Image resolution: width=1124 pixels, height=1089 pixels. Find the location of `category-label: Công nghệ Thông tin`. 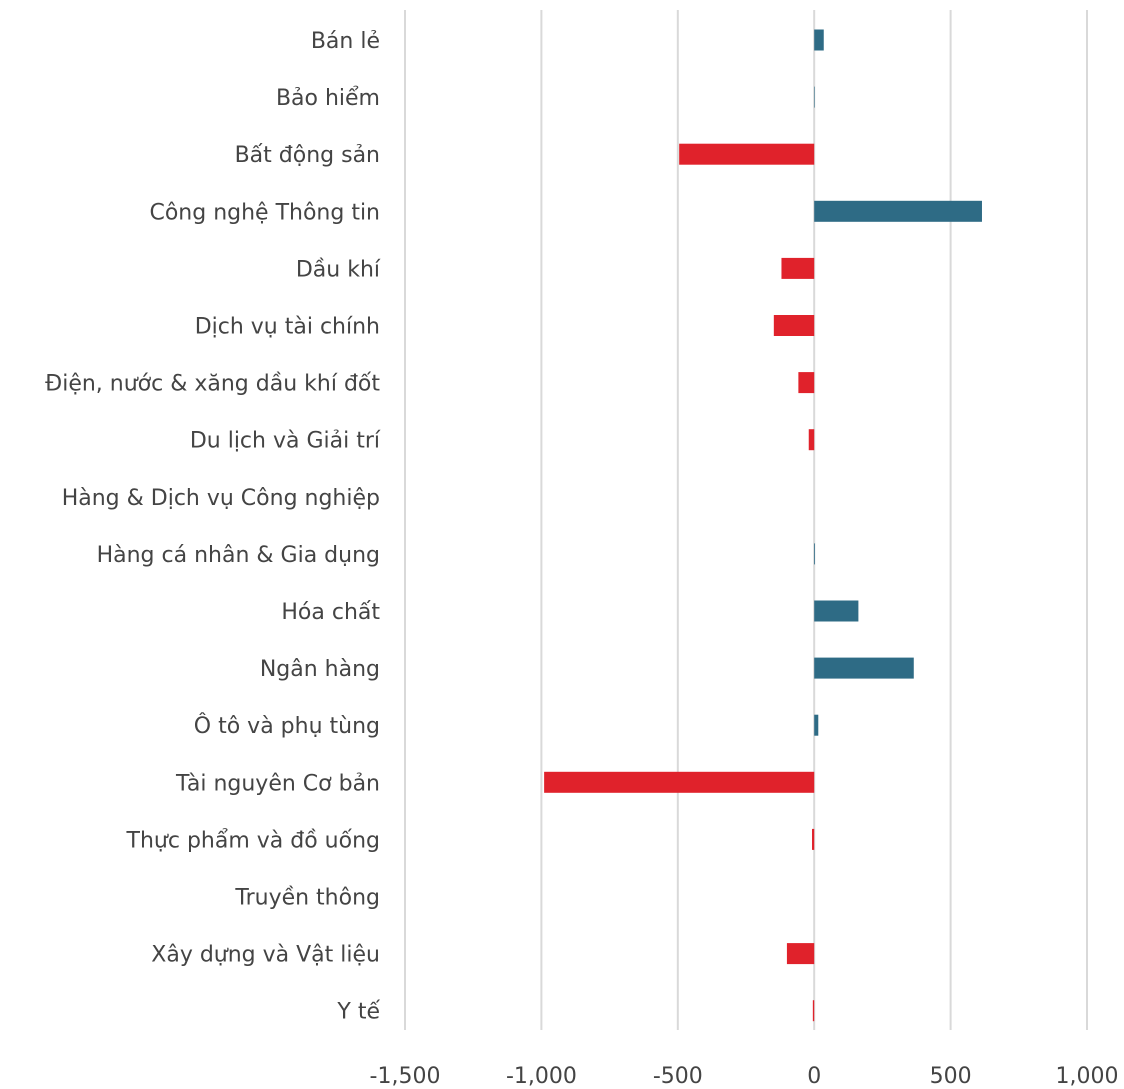

category-label: Công nghệ Thông tin is located at coordinates (264, 212).